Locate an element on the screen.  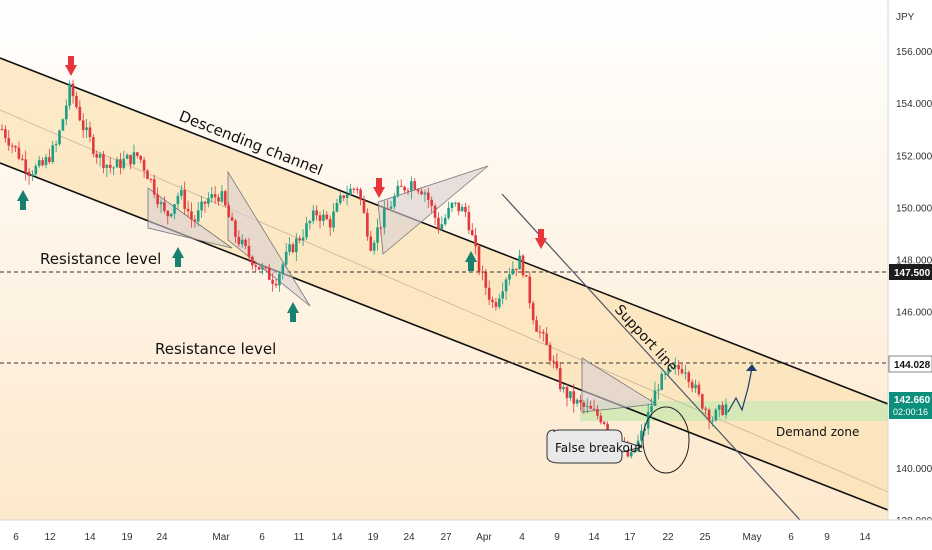
x-tick-label: 24 is located at coordinates (162, 537).